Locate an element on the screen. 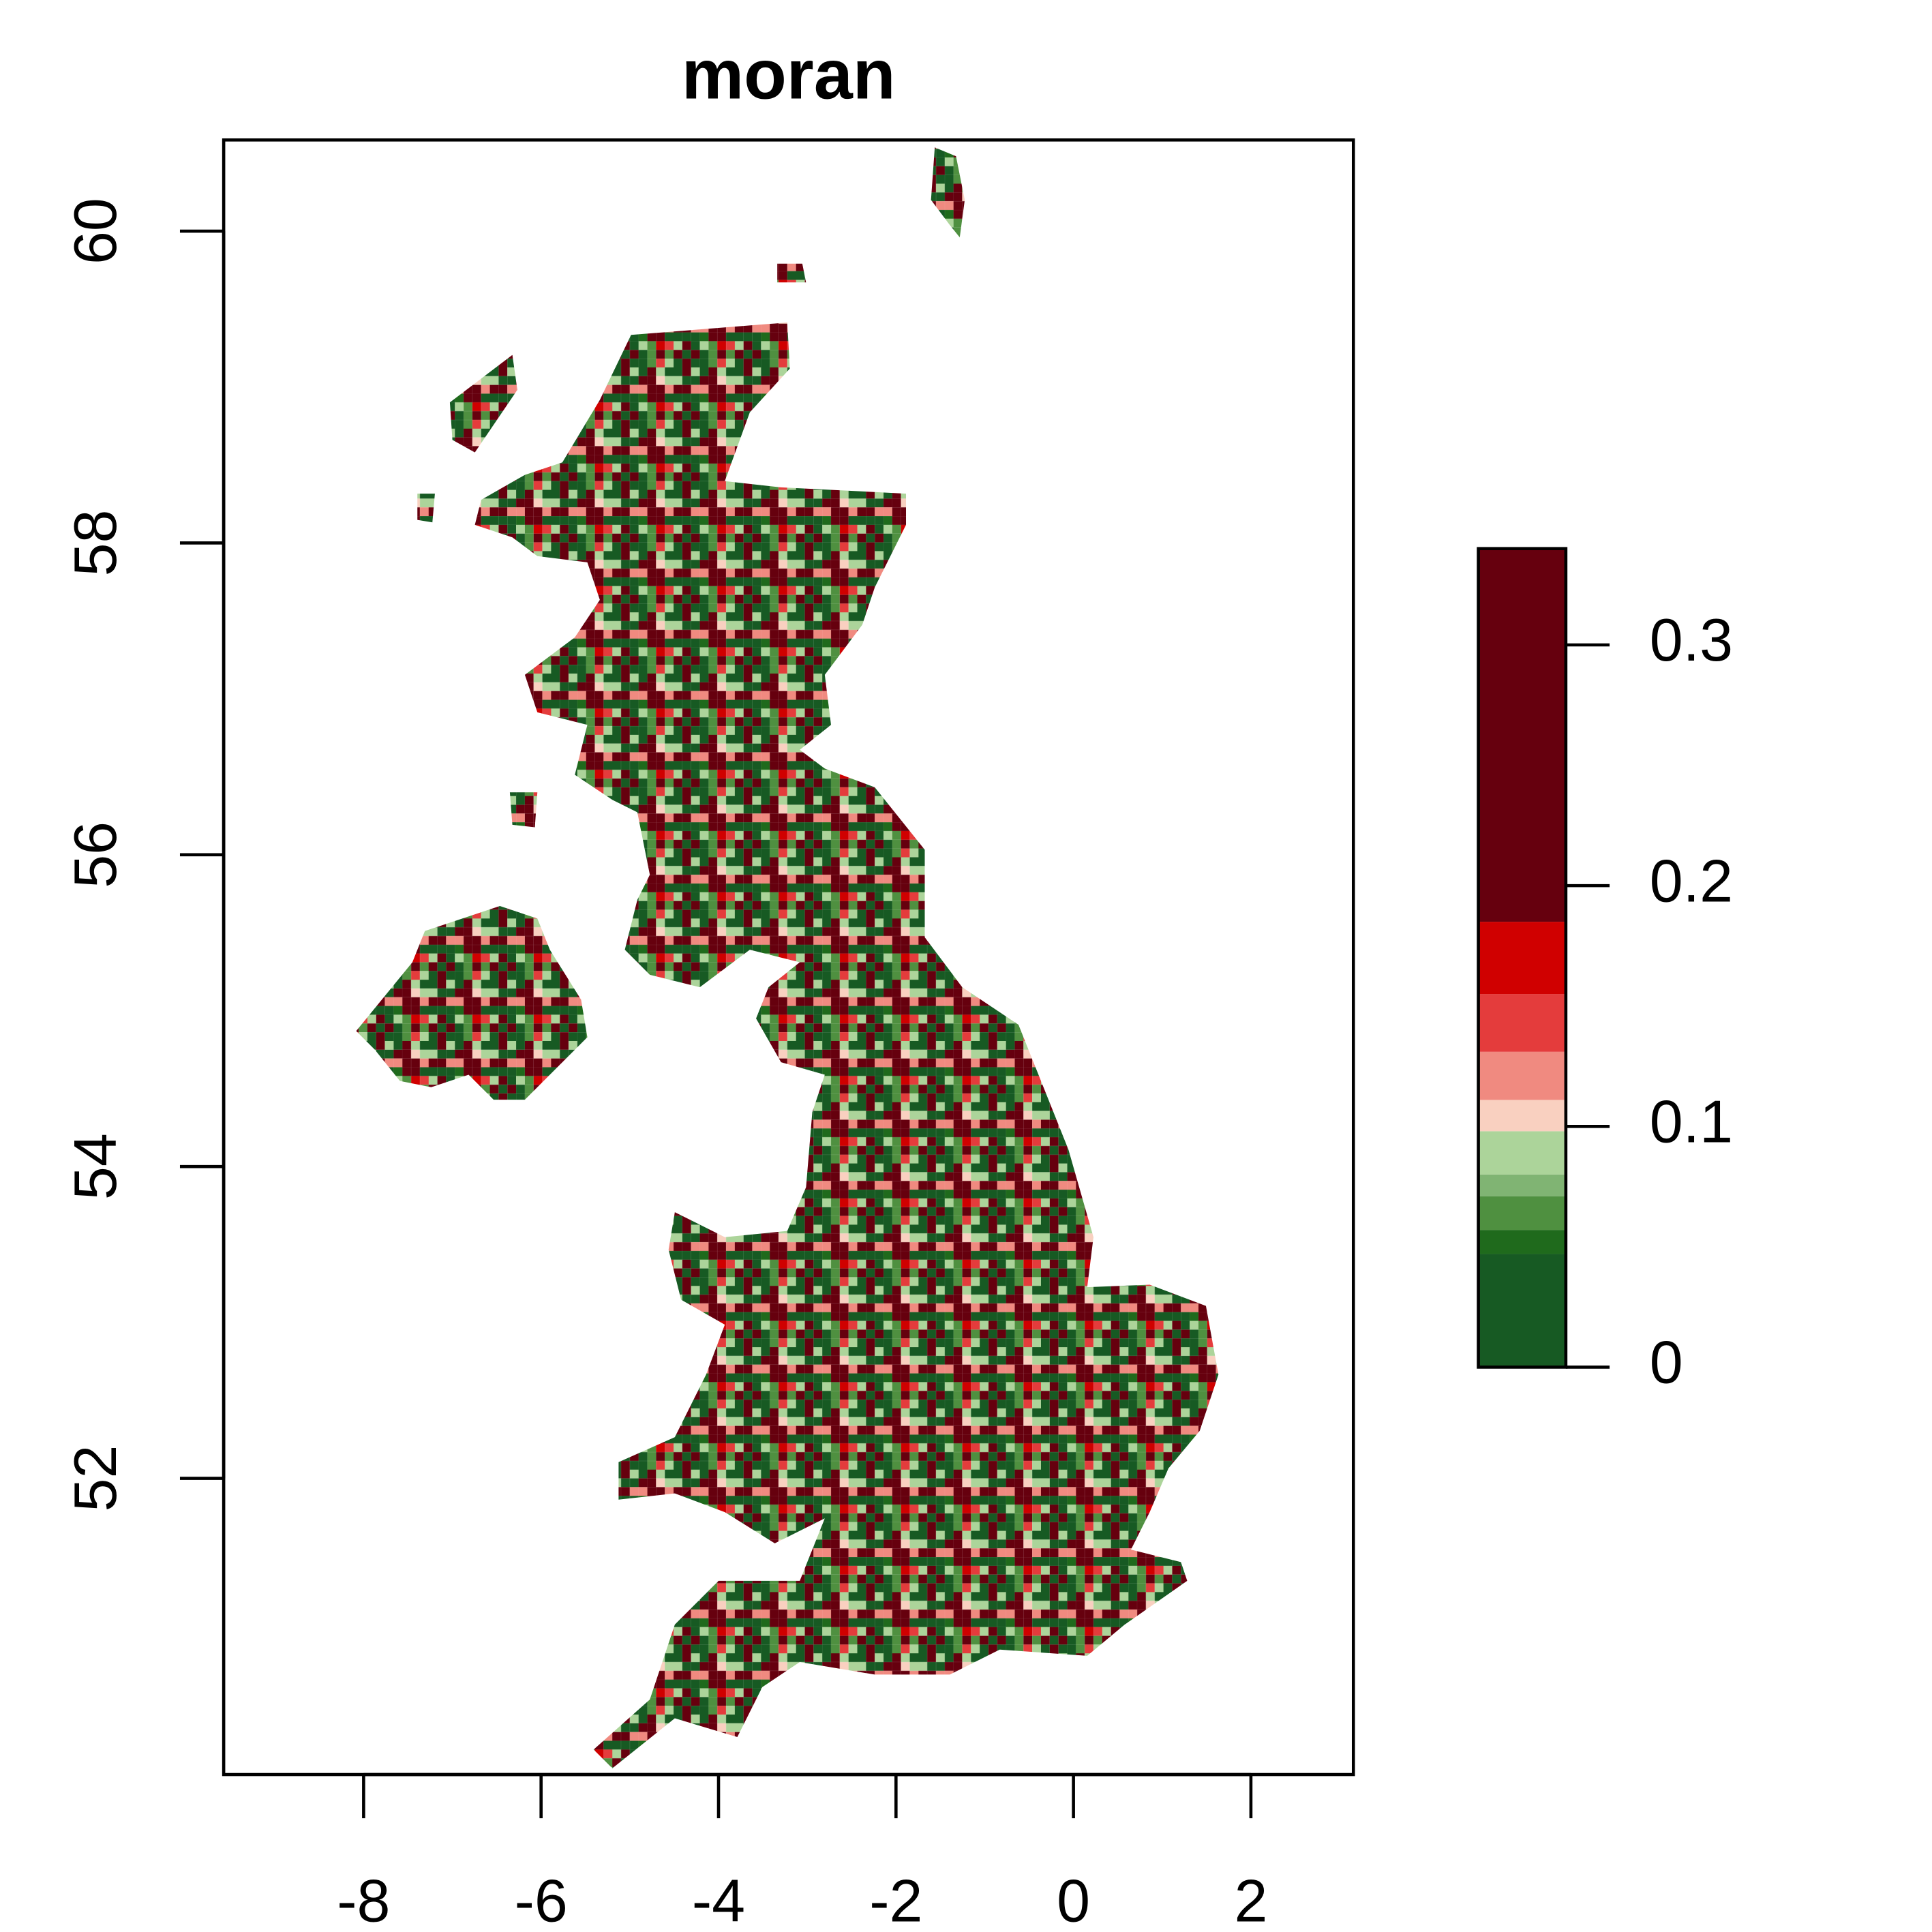 Image resolution: width=1932 pixels, height=1932 pixels. y-tick-label: 52 is located at coordinates (95, 1478).